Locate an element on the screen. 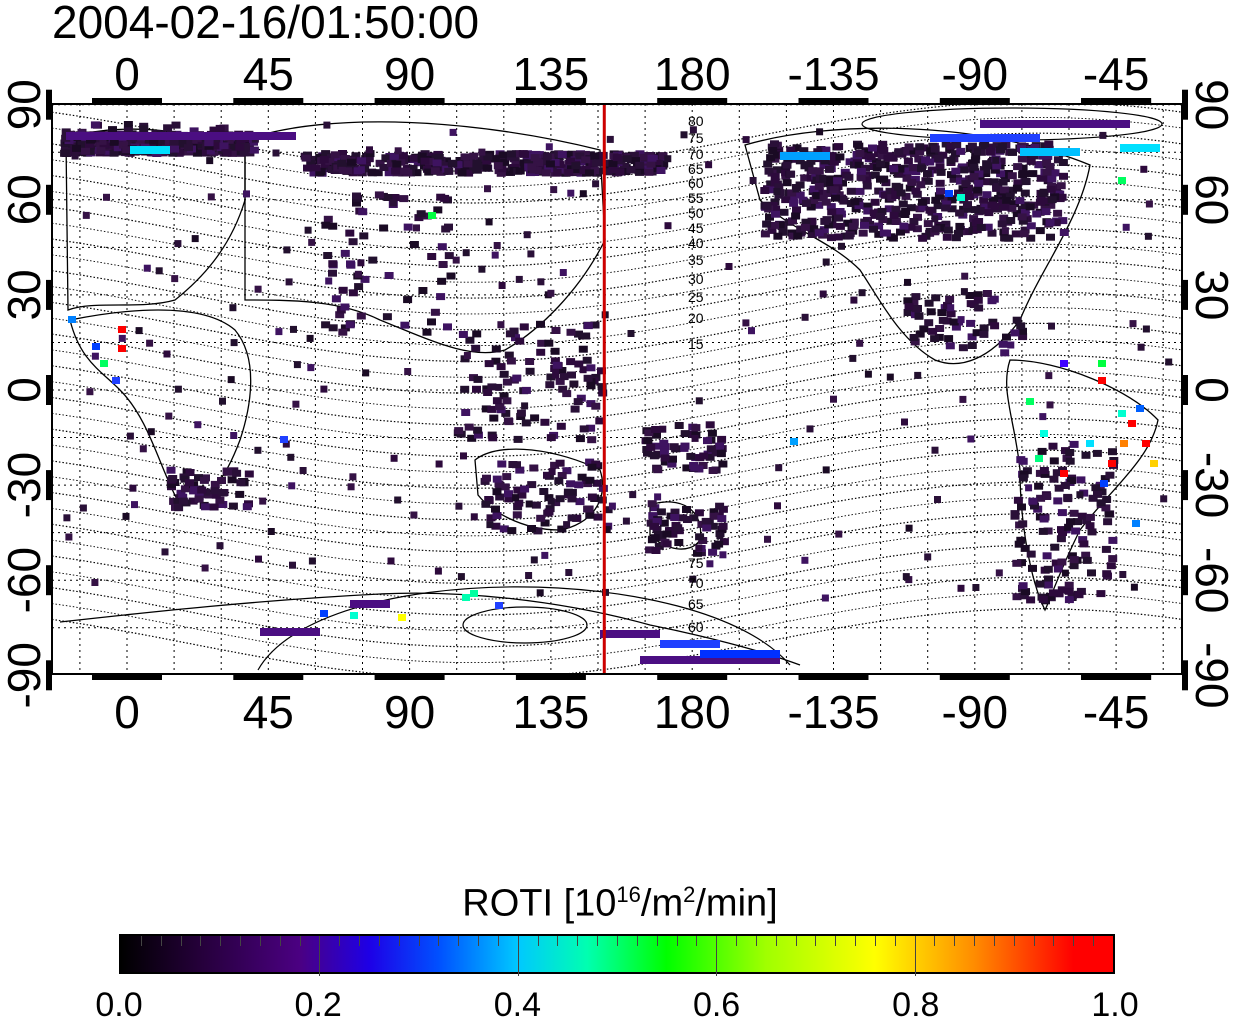  mlat-label: 70 is located at coordinates (696, 154).